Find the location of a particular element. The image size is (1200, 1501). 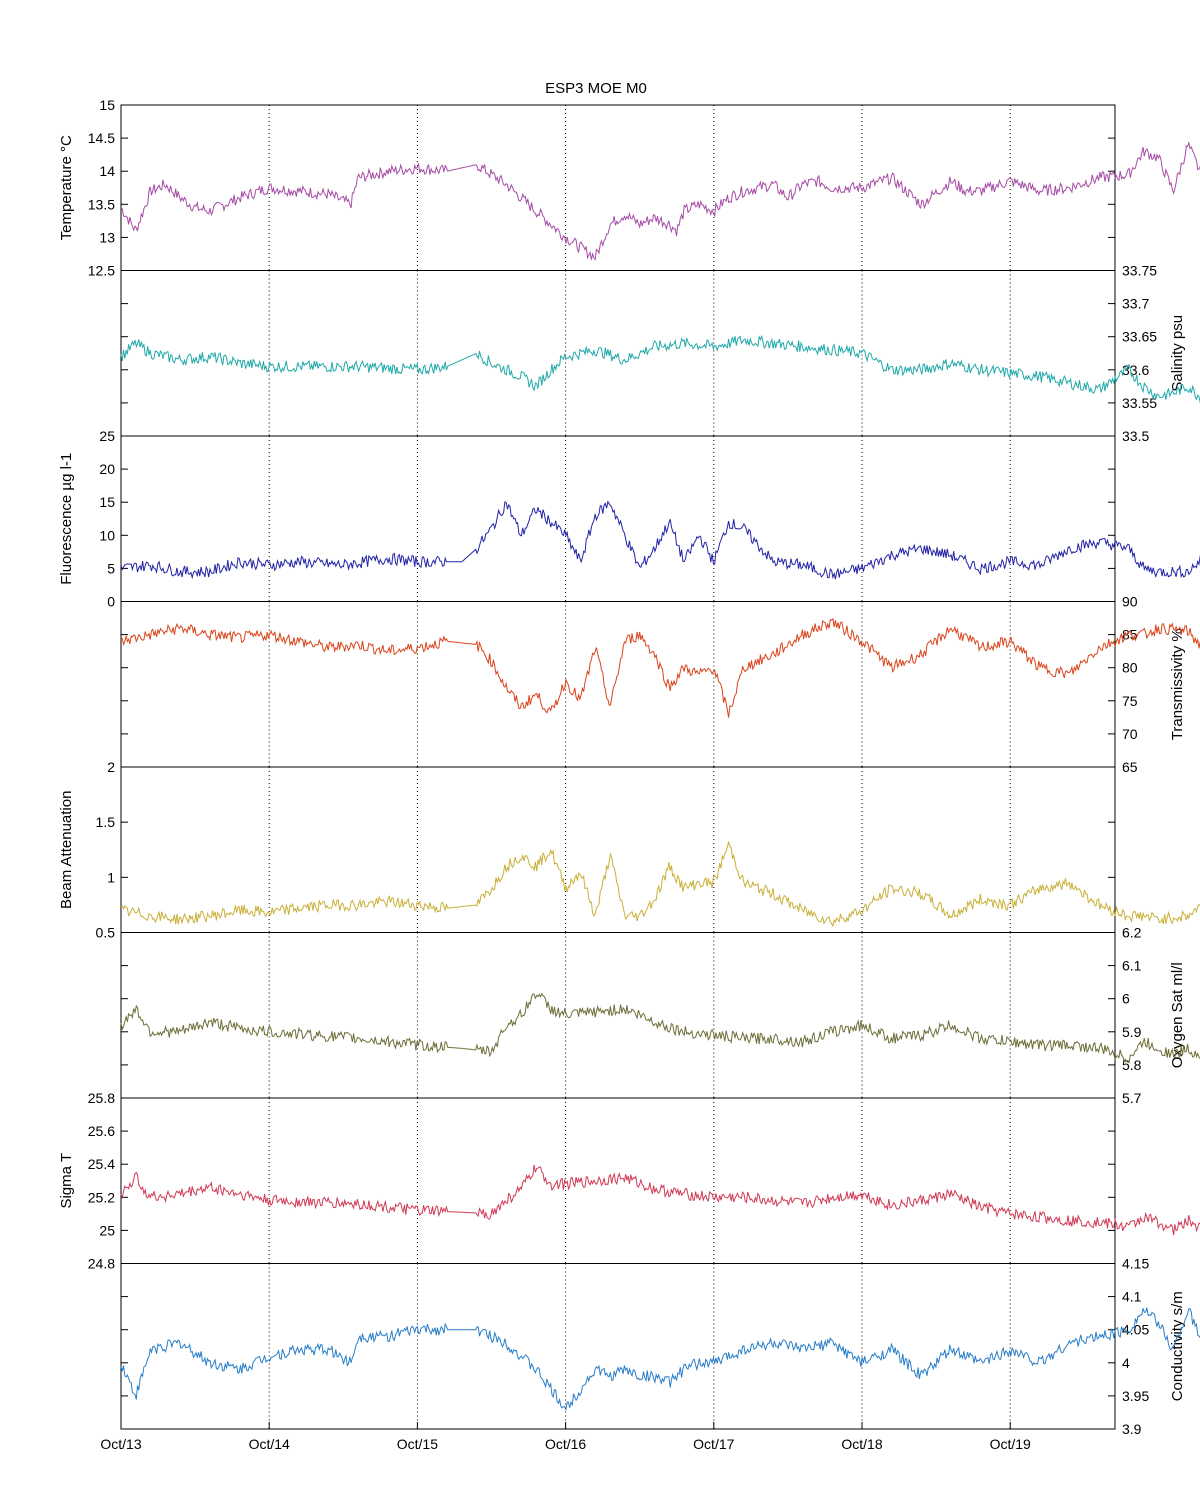

x-tick-label: Oct/14 is located at coordinates (269, 1444).